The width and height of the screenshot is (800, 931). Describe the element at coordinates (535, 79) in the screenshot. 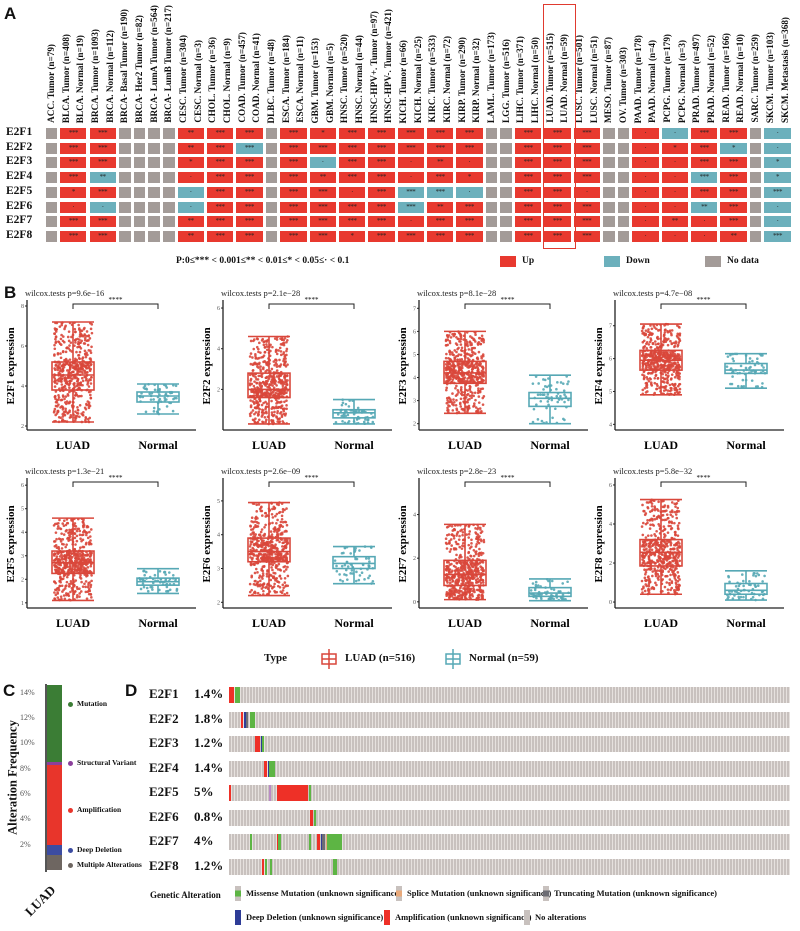

I see `column-header: LIHC. Normal (n=50)` at that location.